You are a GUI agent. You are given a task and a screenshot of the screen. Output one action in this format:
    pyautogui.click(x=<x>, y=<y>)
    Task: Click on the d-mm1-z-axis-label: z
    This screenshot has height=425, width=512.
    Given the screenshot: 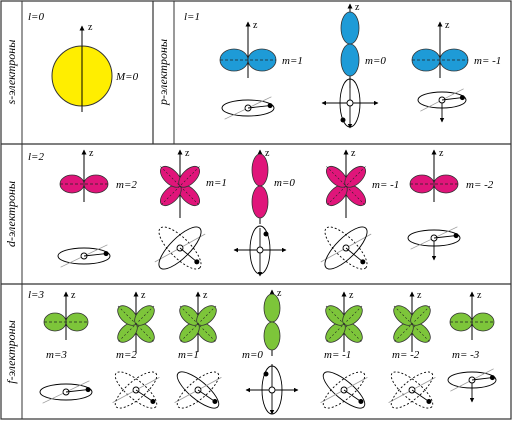 What is the action you would take?
    pyautogui.click(x=353, y=153)
    